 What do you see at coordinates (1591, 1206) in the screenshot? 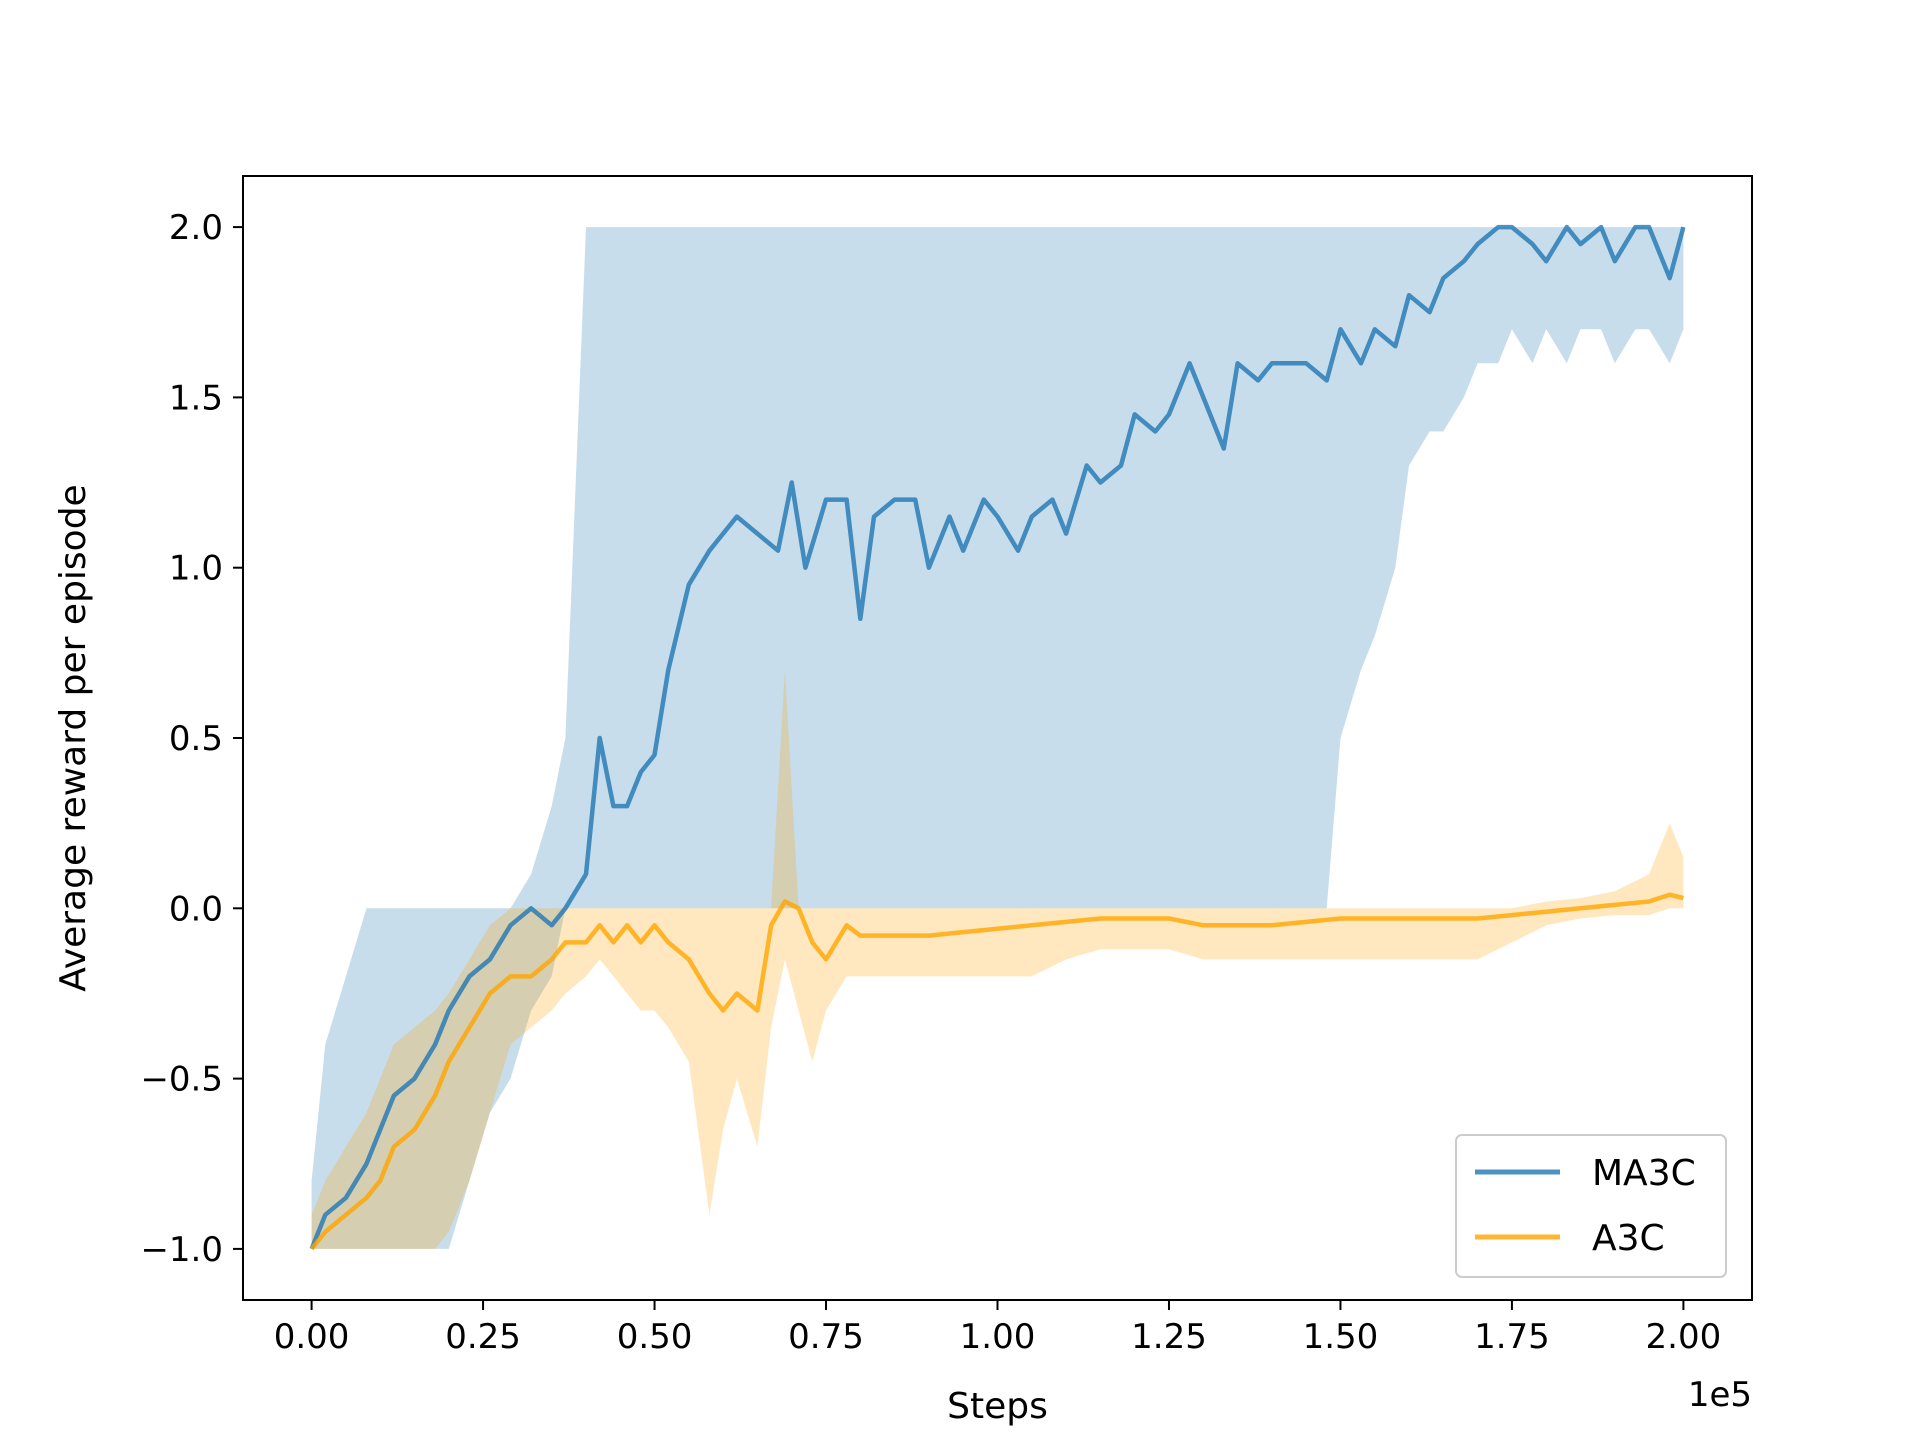
I see `legend: MA3C A3C` at bounding box center [1591, 1206].